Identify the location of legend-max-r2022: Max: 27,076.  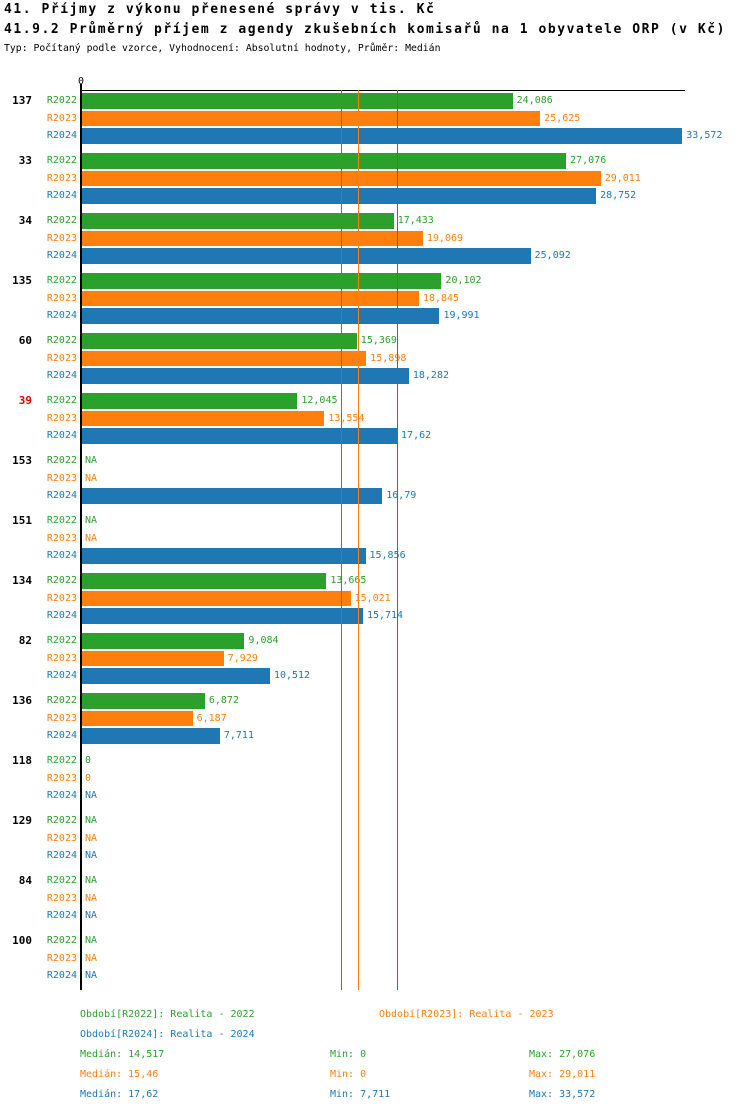
(562, 1054).